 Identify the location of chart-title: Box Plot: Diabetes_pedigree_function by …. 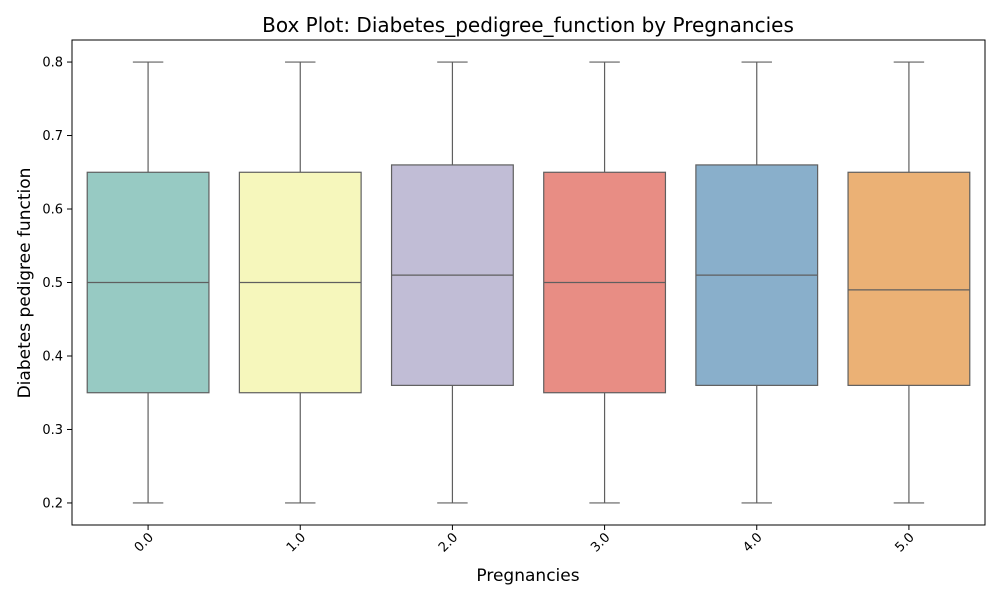
(528, 25).